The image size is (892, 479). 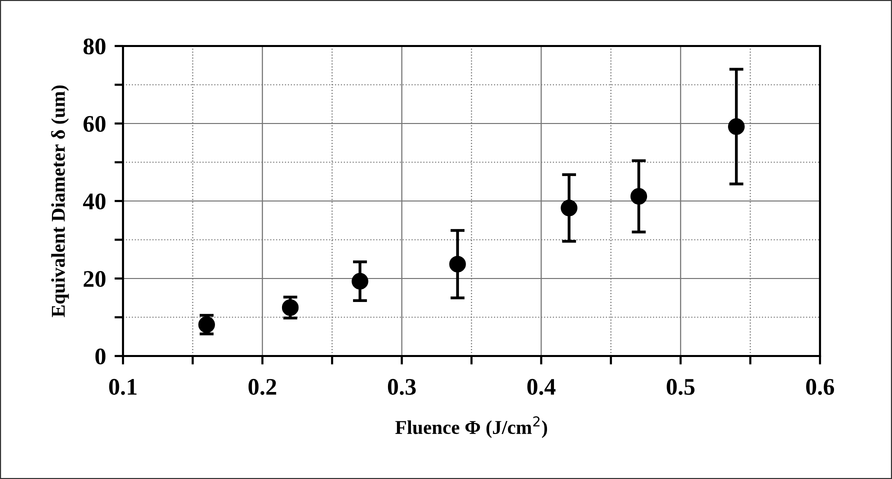 I want to click on x-axis-title: Fluence Φ (J/cm$^{2}$), so click(x=471, y=427).